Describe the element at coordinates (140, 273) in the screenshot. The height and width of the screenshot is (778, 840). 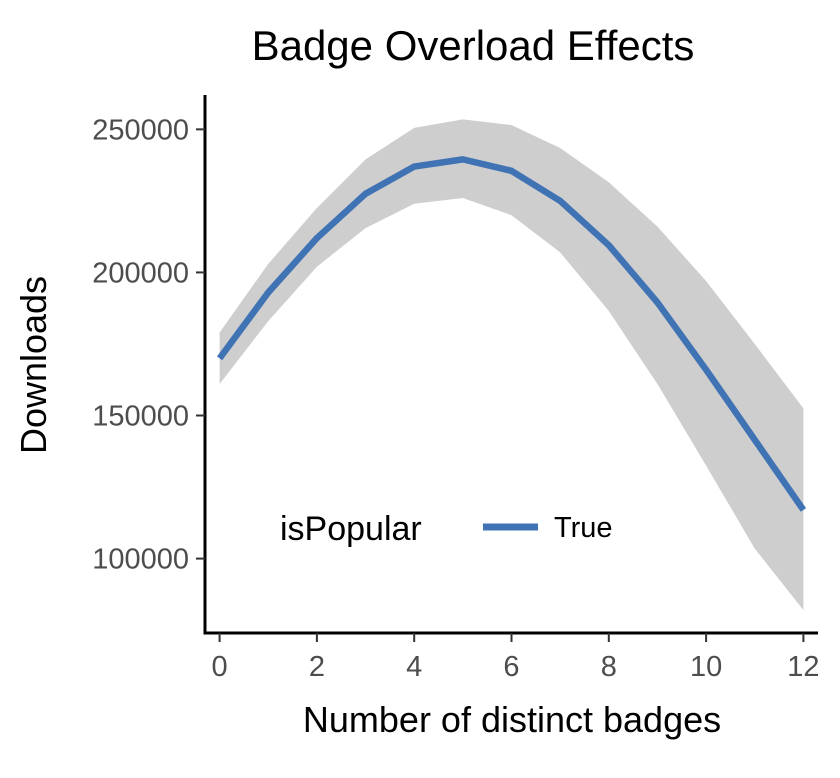
I see `y-tick-label: 200000` at that location.